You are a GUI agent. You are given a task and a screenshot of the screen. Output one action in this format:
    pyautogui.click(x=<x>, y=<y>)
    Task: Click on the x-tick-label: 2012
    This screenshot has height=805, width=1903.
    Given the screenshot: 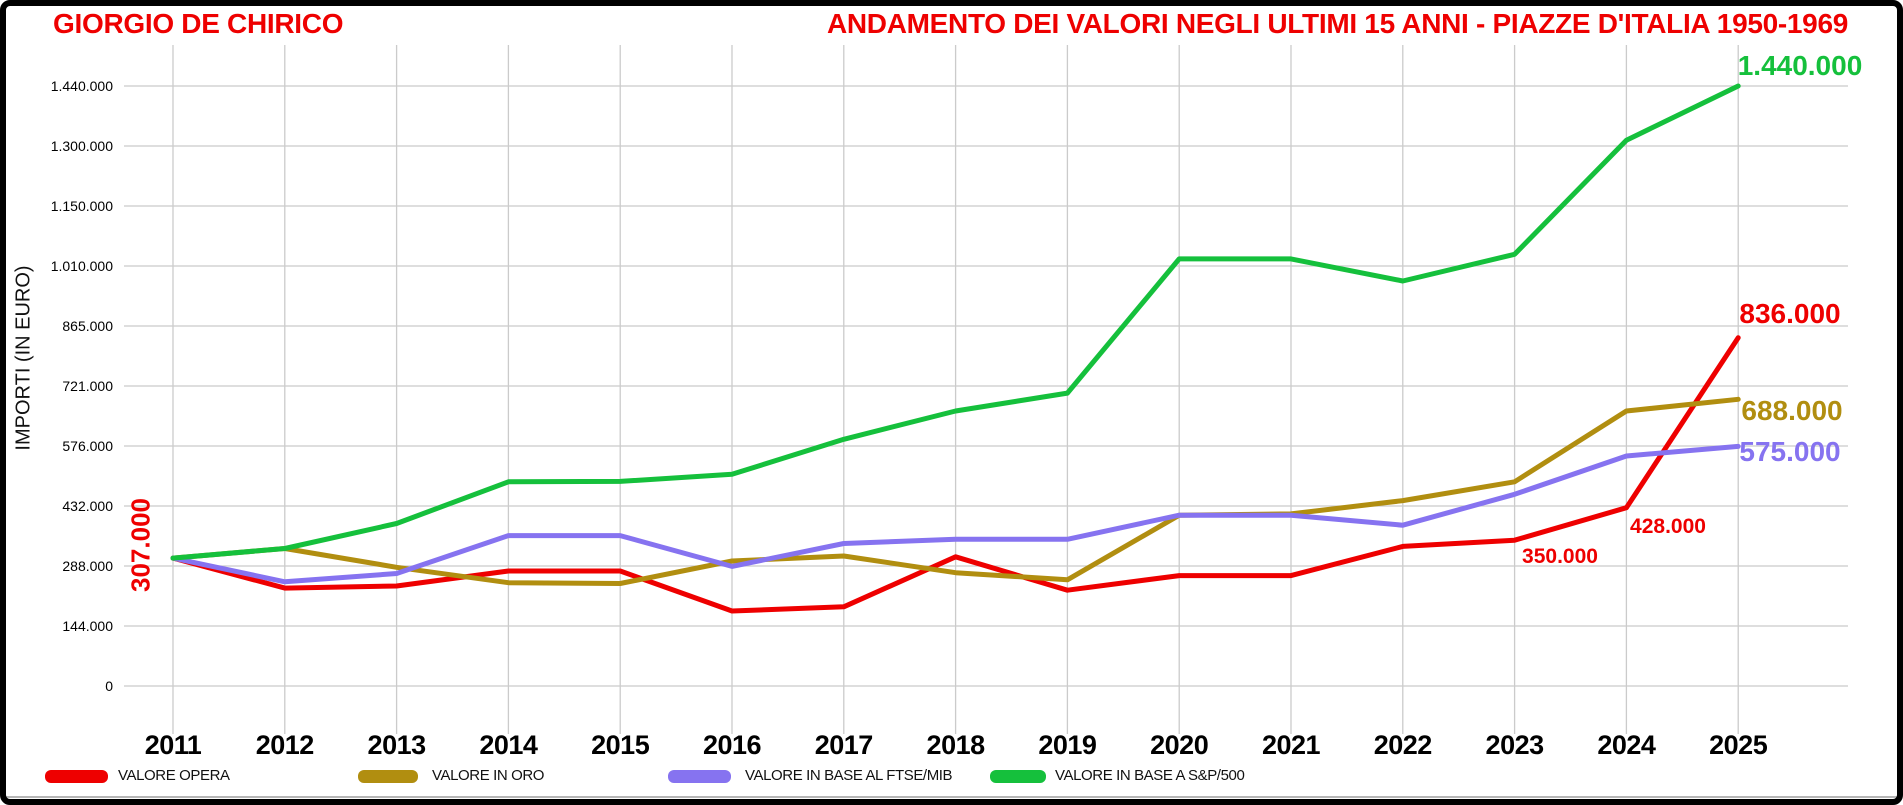 What is the action you would take?
    pyautogui.click(x=285, y=745)
    